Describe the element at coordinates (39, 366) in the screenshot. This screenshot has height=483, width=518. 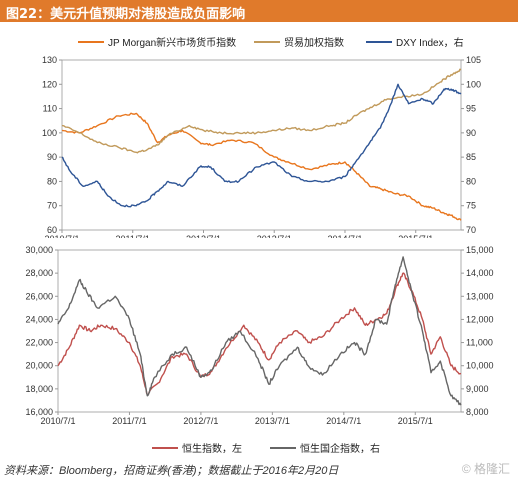
I see `bottom-left-tick-label: 20,000` at that location.